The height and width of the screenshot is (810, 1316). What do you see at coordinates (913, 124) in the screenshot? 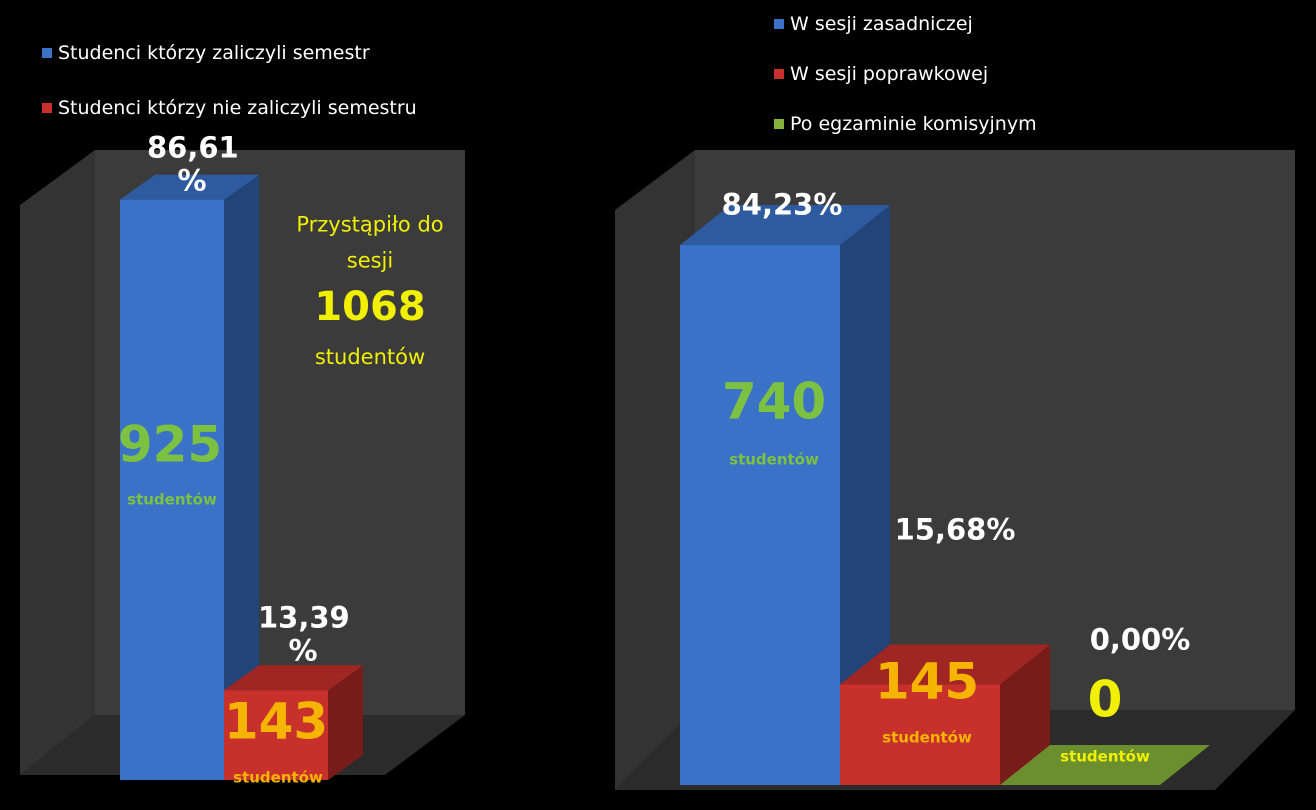
I see `legend-label: Po egzaminie komisyjnym` at bounding box center [913, 124].